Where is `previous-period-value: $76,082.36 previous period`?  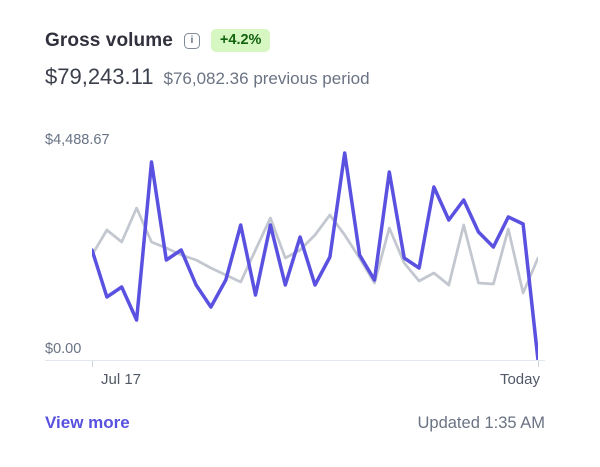 previous-period-value: $76,082.36 previous period is located at coordinates (266, 78).